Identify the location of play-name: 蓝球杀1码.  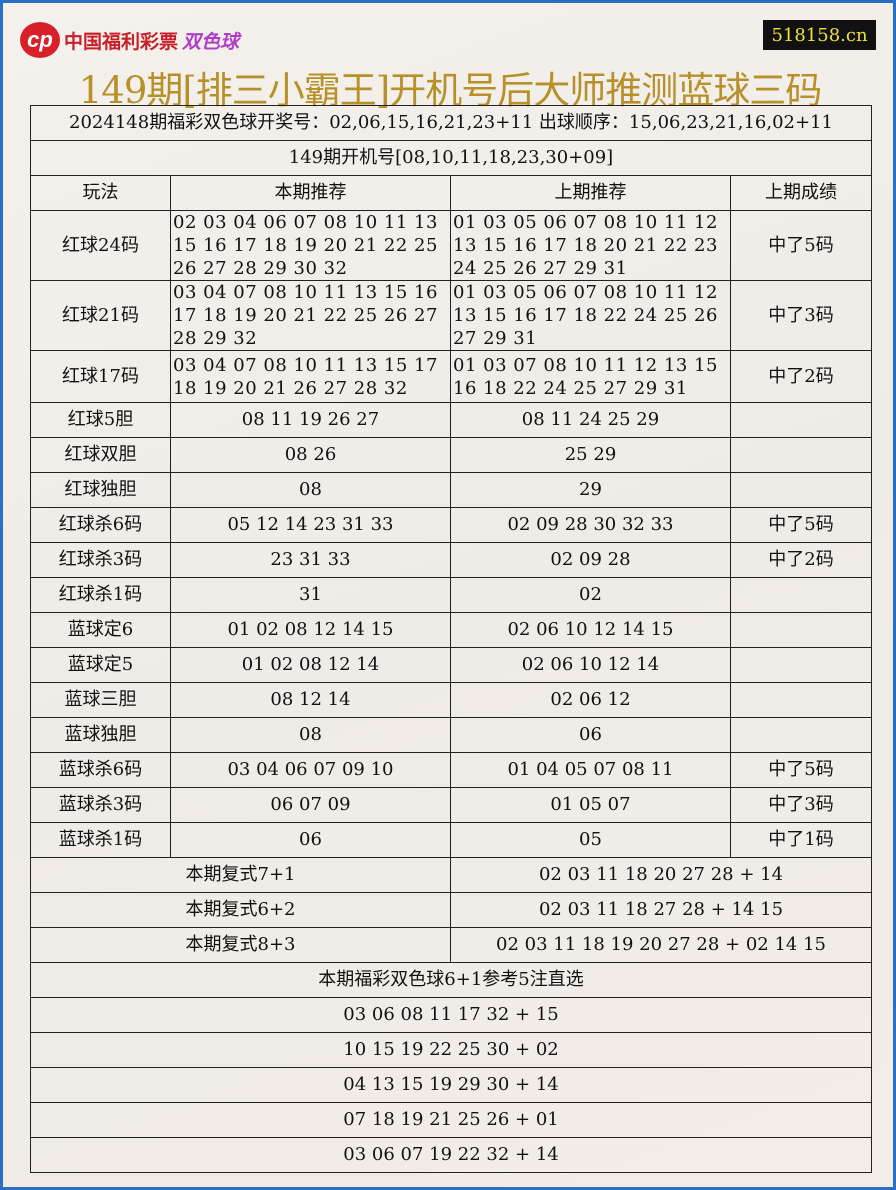
(100, 840).